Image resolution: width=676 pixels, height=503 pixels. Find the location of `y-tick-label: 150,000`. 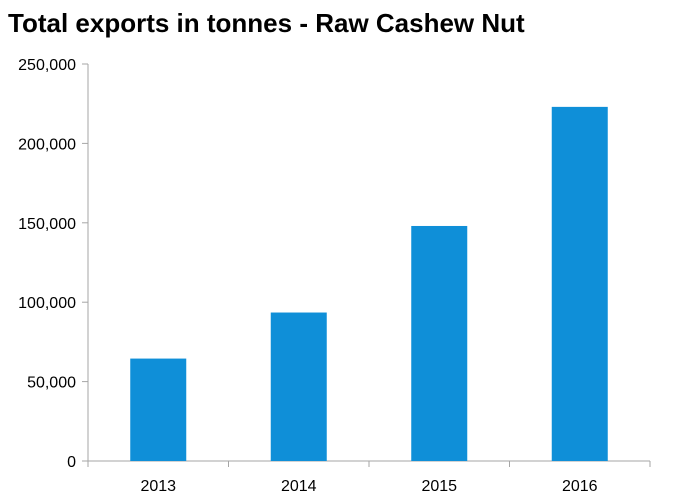

y-tick-label: 150,000 is located at coordinates (47, 224).